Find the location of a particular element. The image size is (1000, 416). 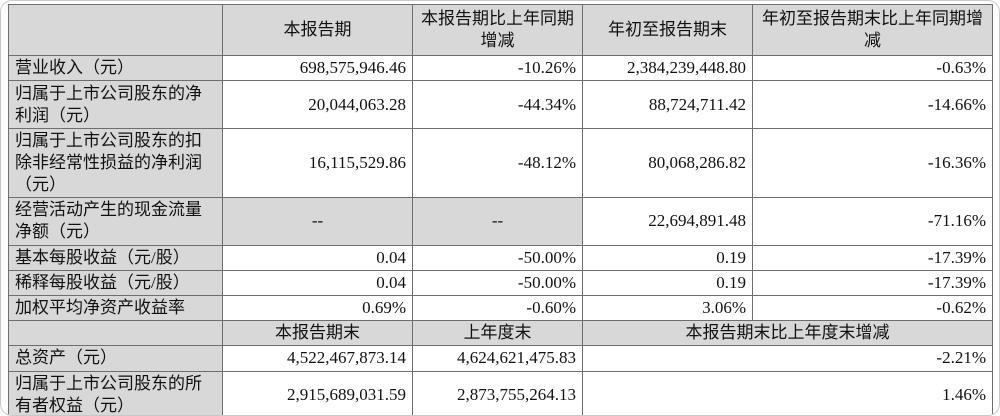

table-header-row-period-end: 本报告期末 上年度末 本报告期末比上年度末增减 is located at coordinates (500, 332).